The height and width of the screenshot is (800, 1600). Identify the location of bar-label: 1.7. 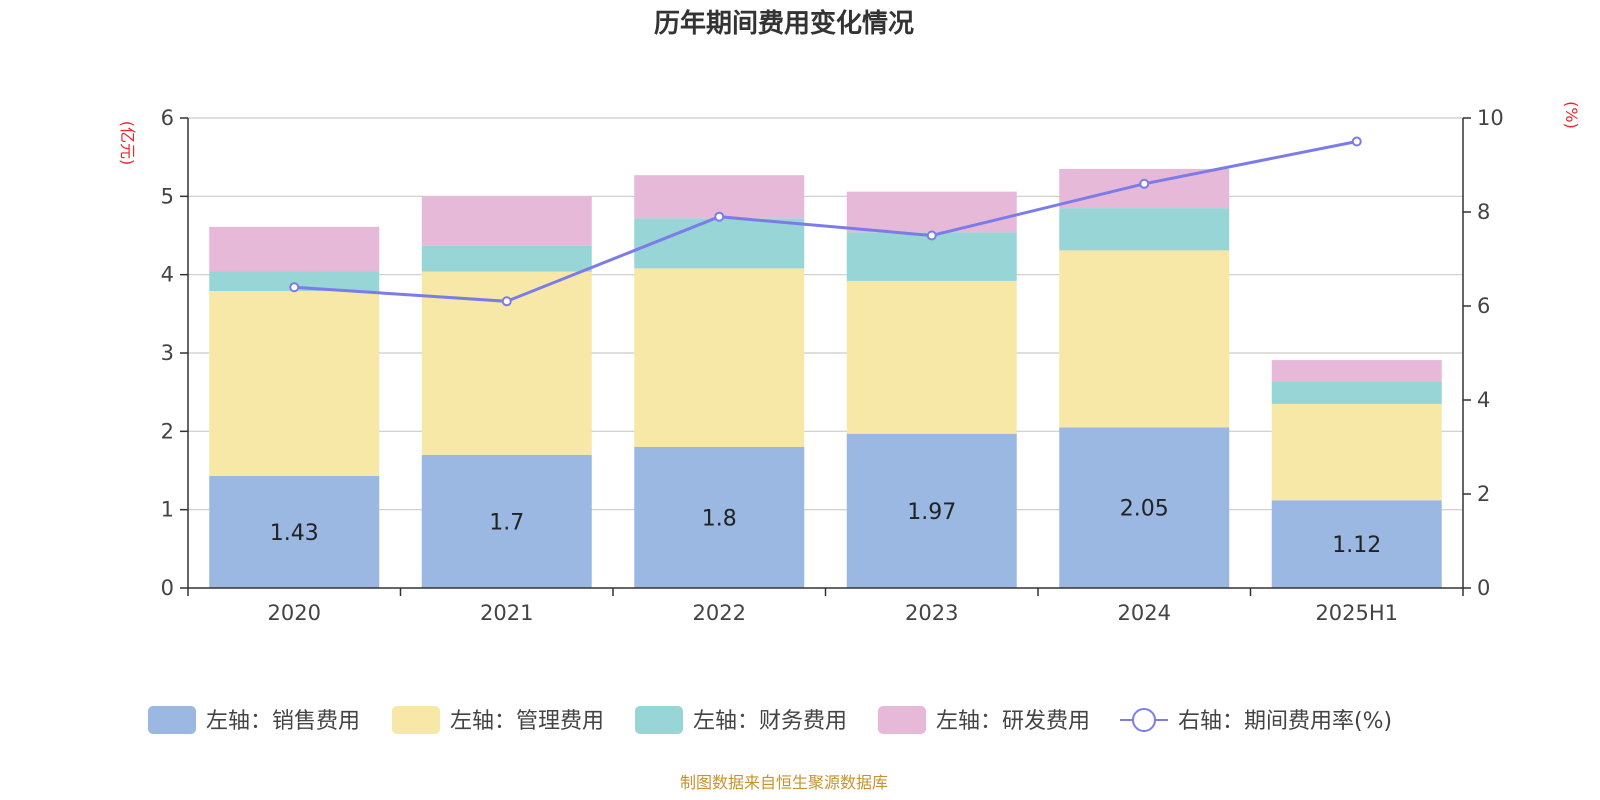
(506, 522).